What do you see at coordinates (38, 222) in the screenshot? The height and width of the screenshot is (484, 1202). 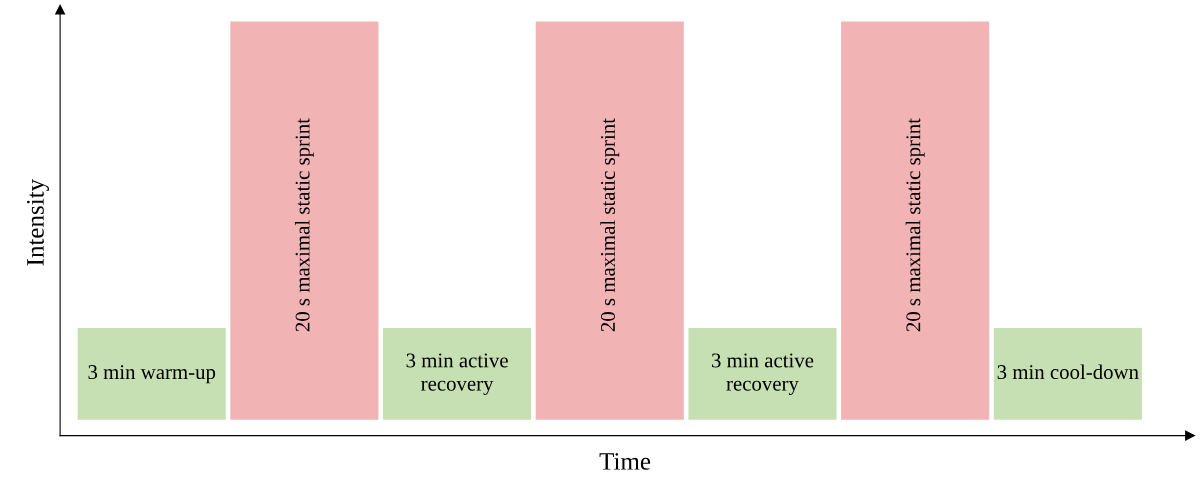 I see `y-axis-title: Intensity` at bounding box center [38, 222].